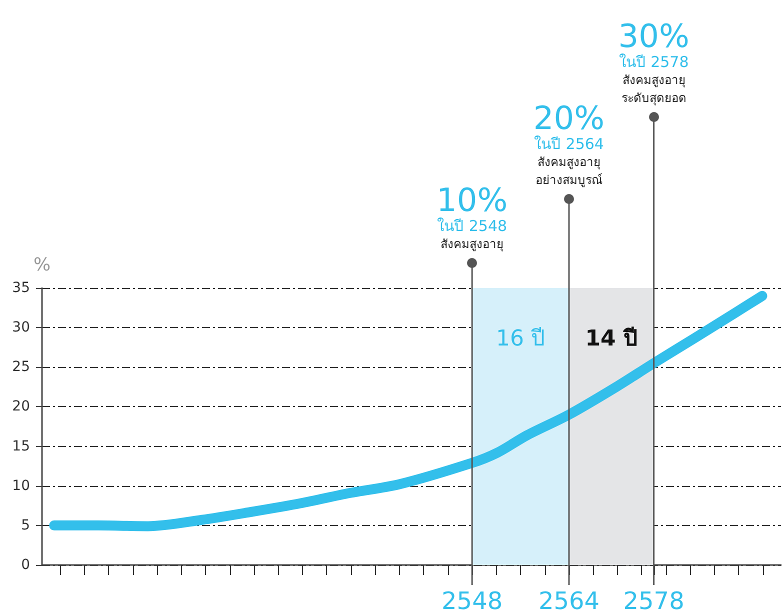 This screenshot has width=783, height=615. I want to click on ref-line-label: 30% ในปี 2578 สังคมสูงอายุ ระดับสุดยอด, so click(654, 61).